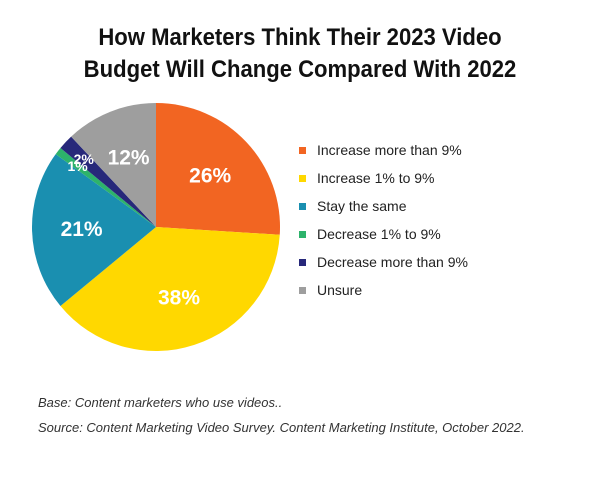 The width and height of the screenshot is (600, 477). I want to click on legend-item-decrease-1pct-to-9pct: Decrease 1% to 9%, so click(383, 234).